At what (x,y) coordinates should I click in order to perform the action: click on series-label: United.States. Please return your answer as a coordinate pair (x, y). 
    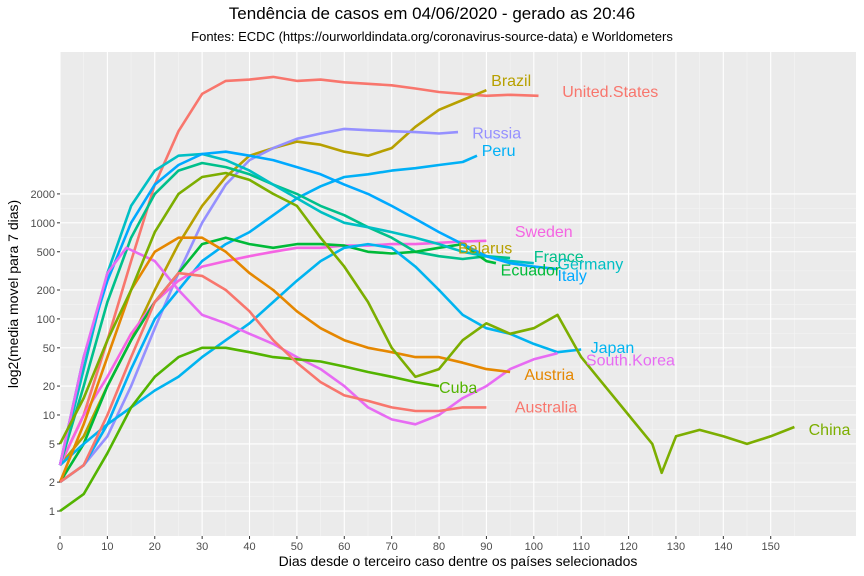
    Looking at the image, I should click on (610, 92).